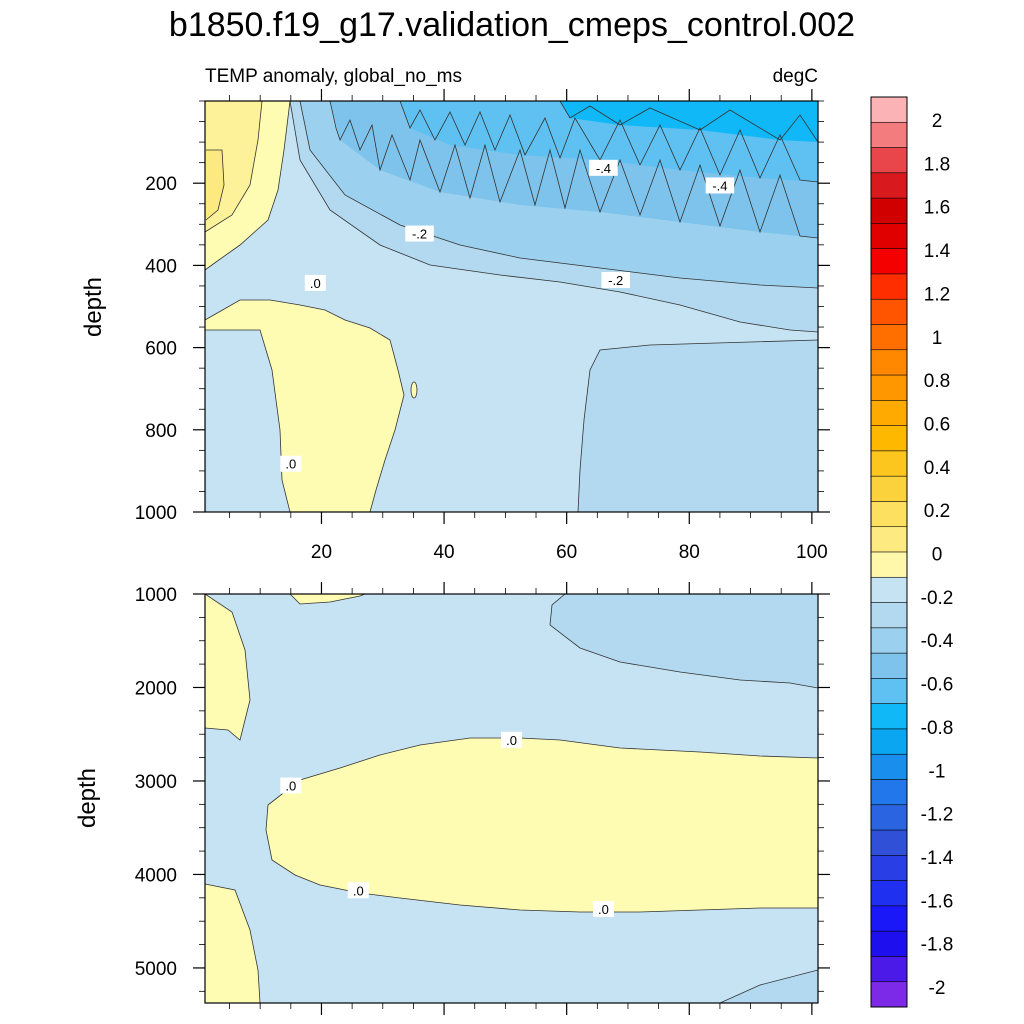  What do you see at coordinates (304, 306) in the screenshot?
I see `upper-fill-positive` at bounding box center [304, 306].